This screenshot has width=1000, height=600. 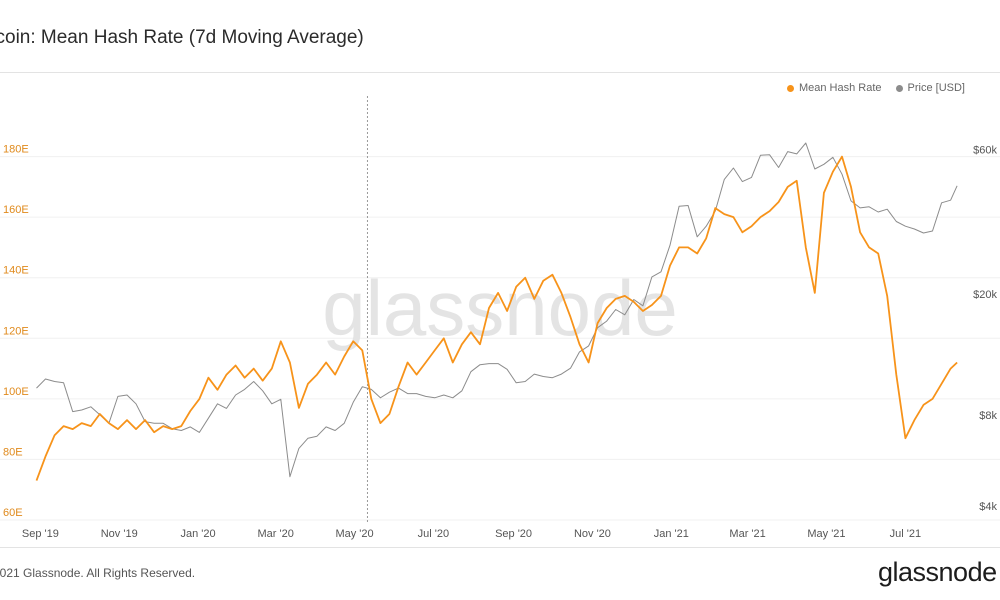 What do you see at coordinates (98, 573) in the screenshot?
I see `copyright-text: 2021 Glassnode. All Rights Reserved.` at bounding box center [98, 573].